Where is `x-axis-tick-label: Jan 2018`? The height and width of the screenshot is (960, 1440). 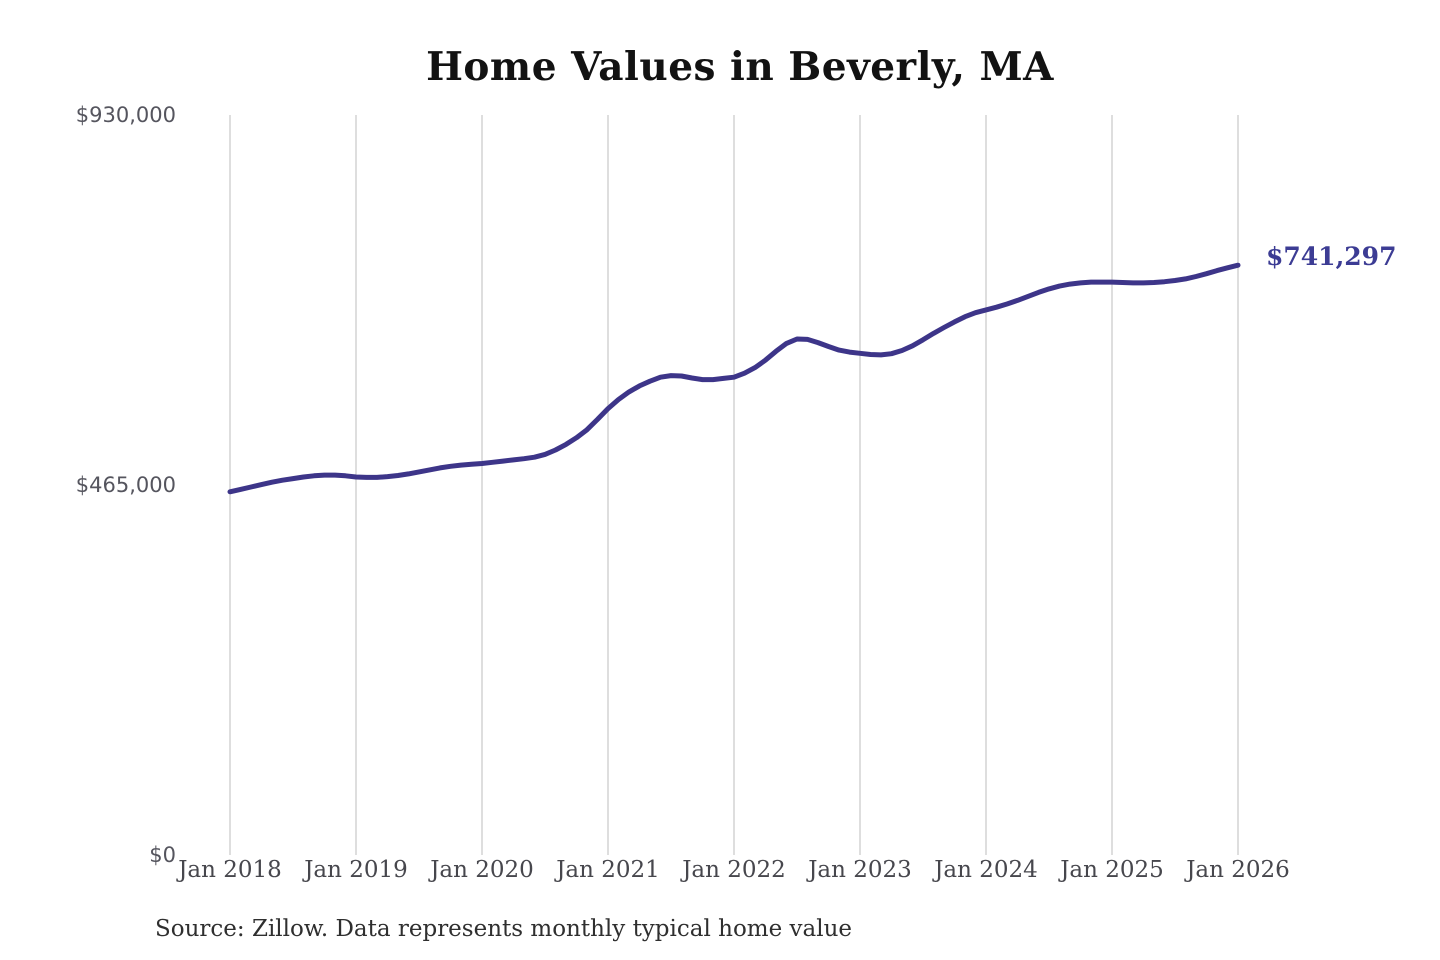
x-axis-tick-label: Jan 2018 is located at coordinates (230, 870).